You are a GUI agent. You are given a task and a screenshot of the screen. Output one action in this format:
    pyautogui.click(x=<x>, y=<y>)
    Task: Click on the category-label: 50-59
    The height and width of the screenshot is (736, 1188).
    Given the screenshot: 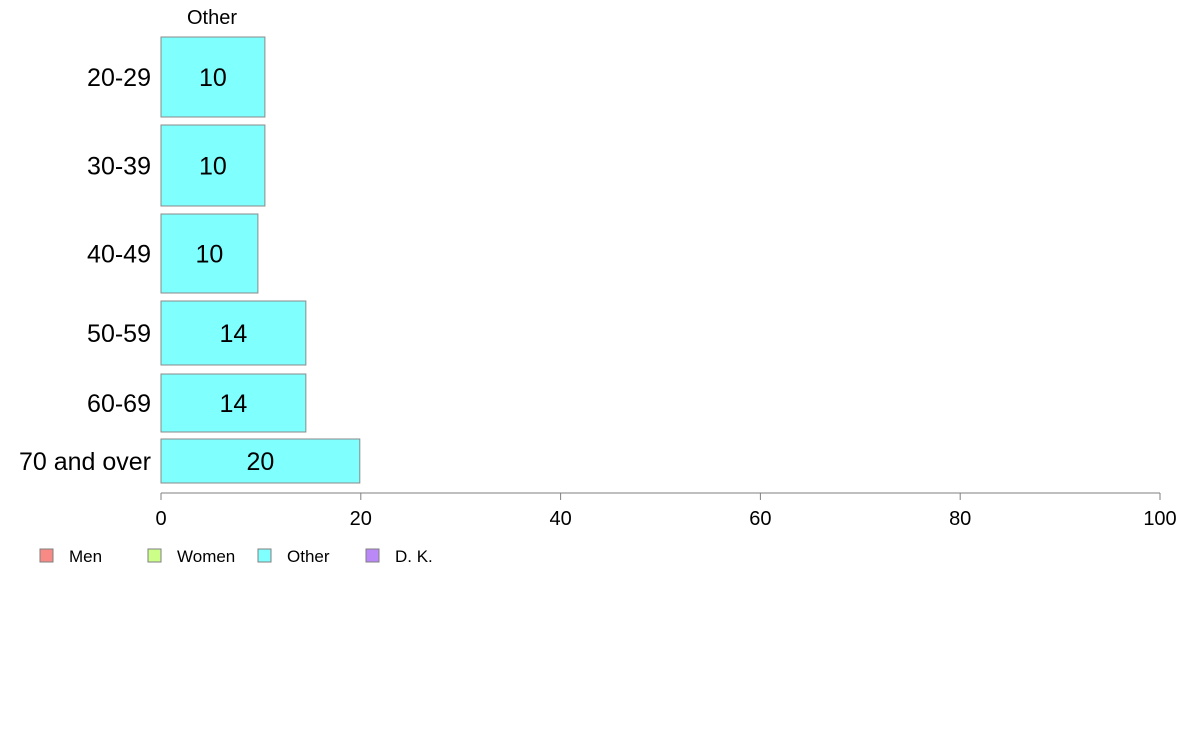 What is the action you would take?
    pyautogui.click(x=119, y=334)
    